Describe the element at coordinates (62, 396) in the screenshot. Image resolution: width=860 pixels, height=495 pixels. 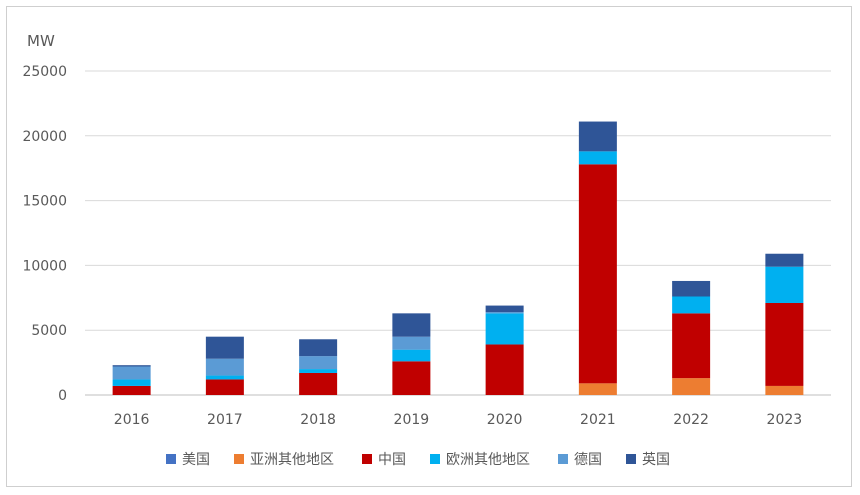
I see `y-tick-label: 0` at that location.